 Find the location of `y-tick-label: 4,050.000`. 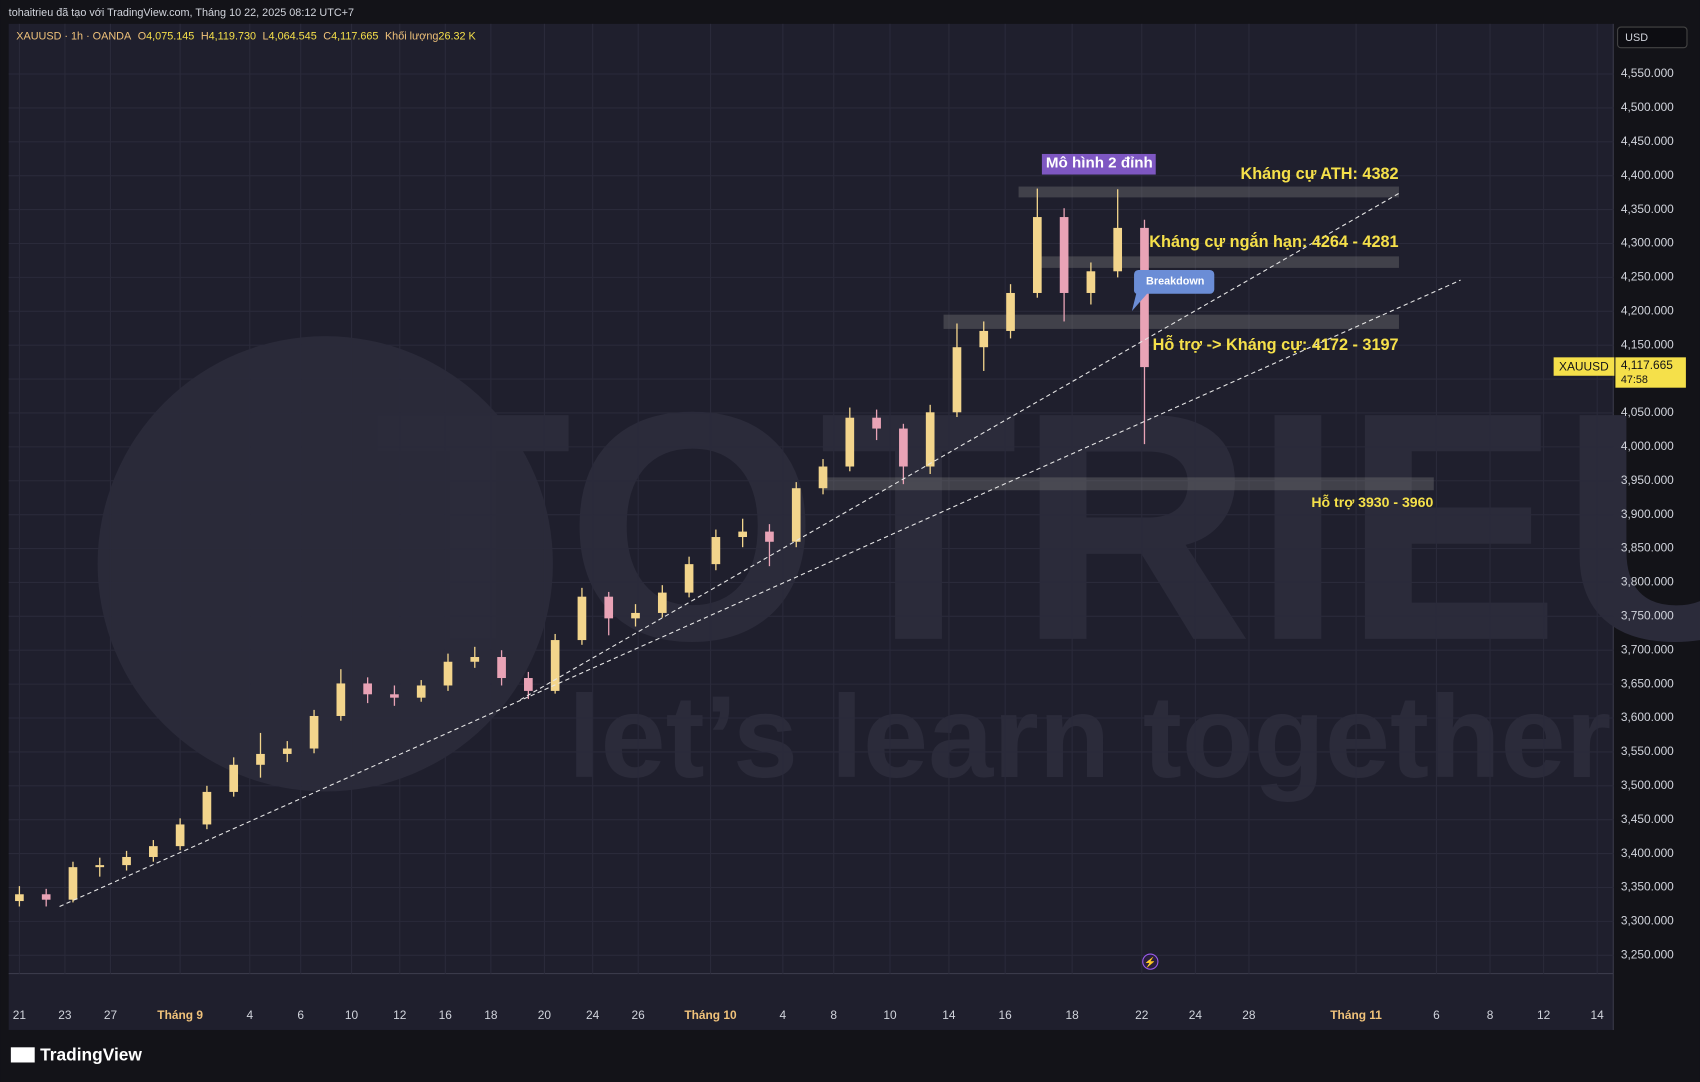

y-tick-label: 4,050.000 is located at coordinates (1647, 412).